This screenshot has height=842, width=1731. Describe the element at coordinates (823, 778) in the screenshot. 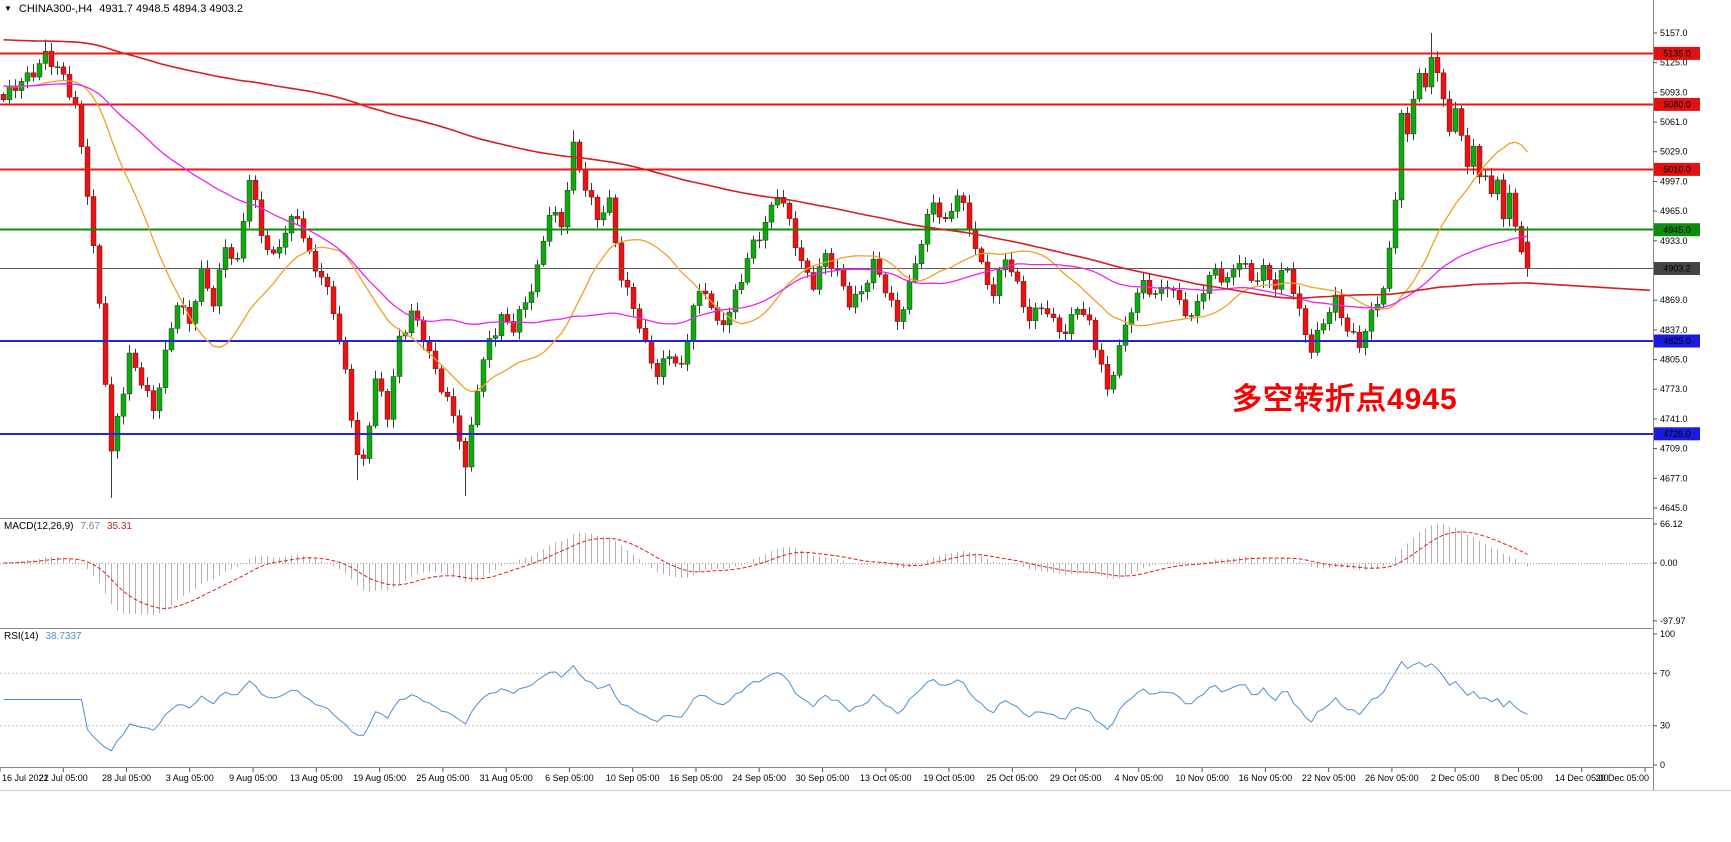

I see `svg-text: 30 Sep 05:00` at that location.